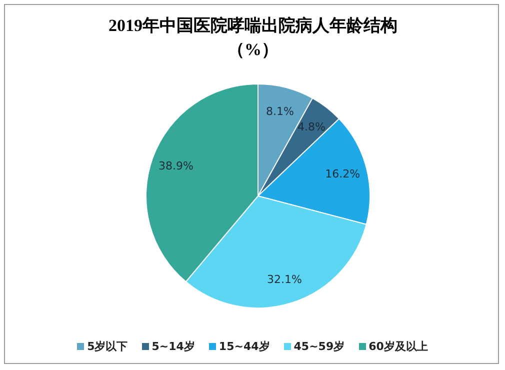 The width and height of the screenshot is (505, 370). I want to click on data-label: 16.2%, so click(342, 174).